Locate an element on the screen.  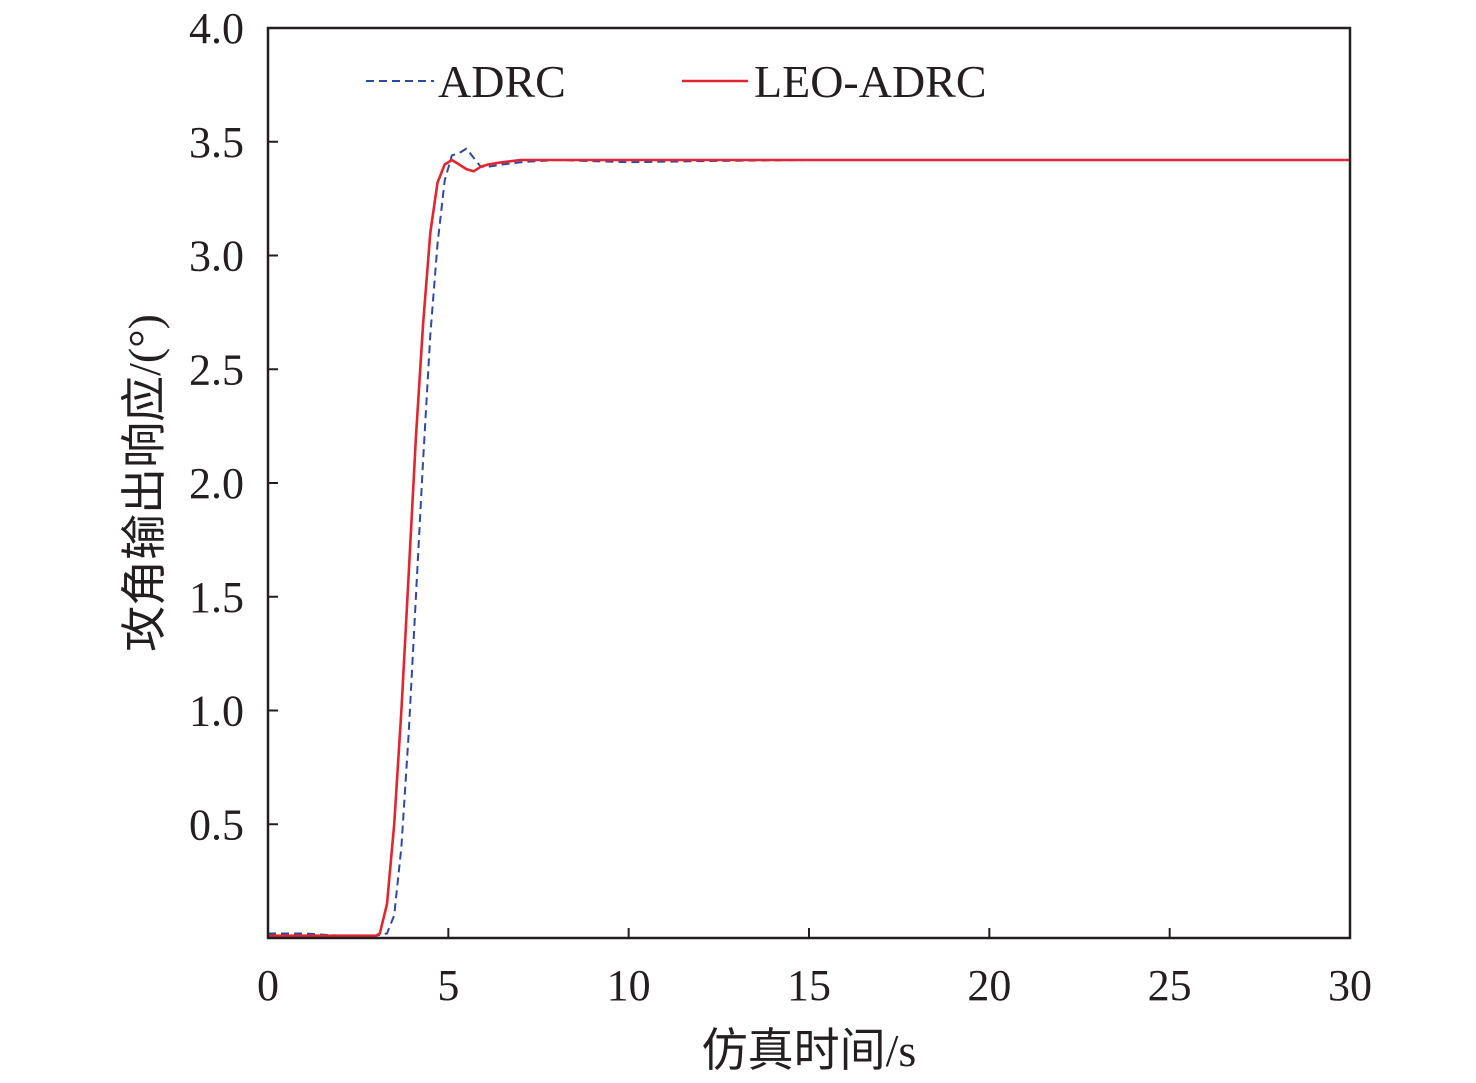
y-tick-label: 4.0 is located at coordinates (216, 28).